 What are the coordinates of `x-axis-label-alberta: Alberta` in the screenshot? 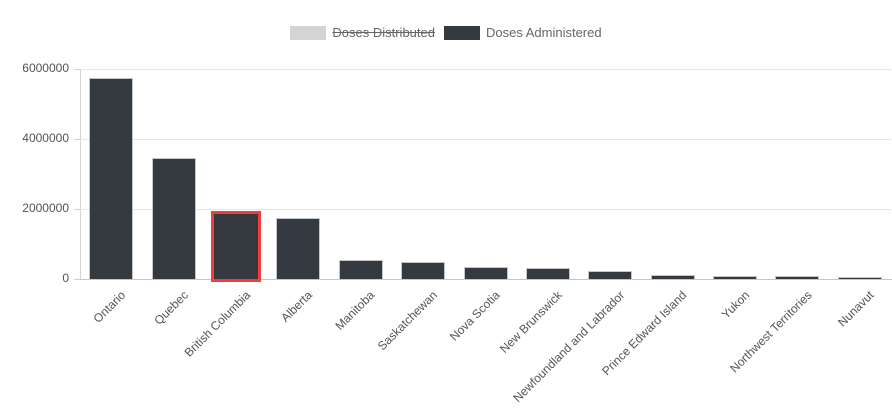 It's located at (297, 306).